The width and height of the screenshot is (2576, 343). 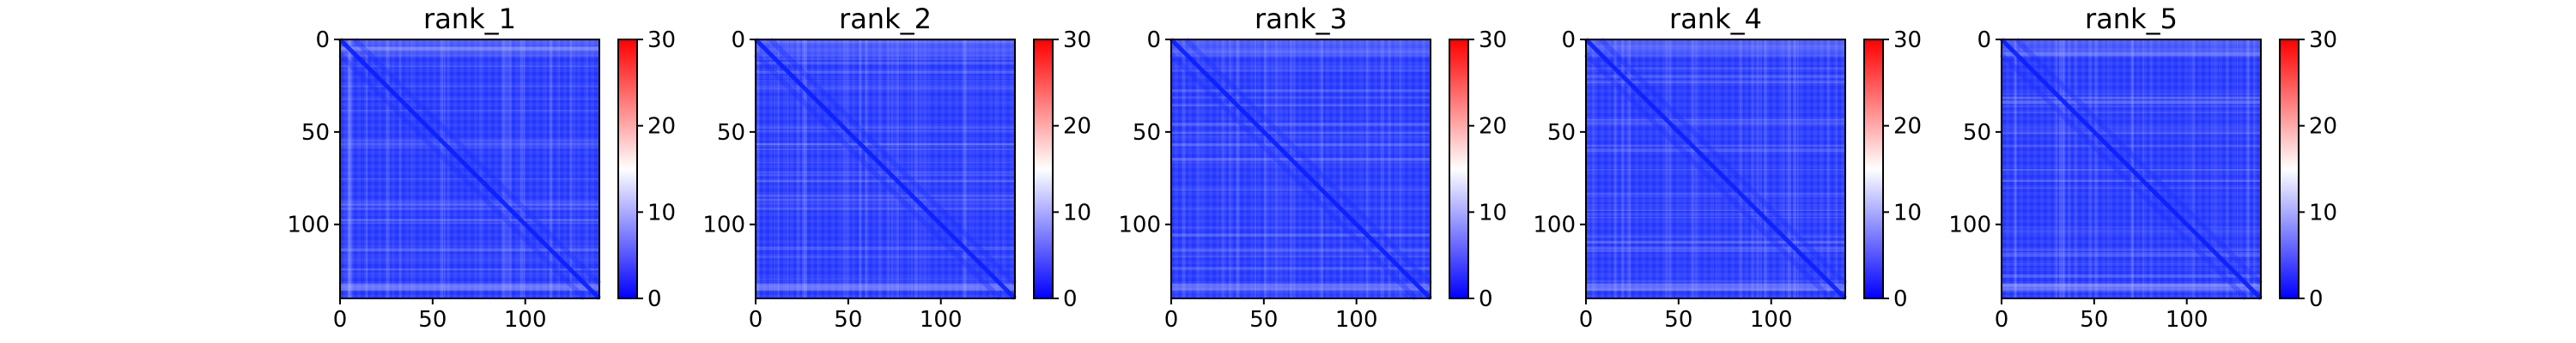 I want to click on heatmap-panel-2: rank_2 0 50 100 0 50 100 0 10 20 30, so click(x=896, y=168).